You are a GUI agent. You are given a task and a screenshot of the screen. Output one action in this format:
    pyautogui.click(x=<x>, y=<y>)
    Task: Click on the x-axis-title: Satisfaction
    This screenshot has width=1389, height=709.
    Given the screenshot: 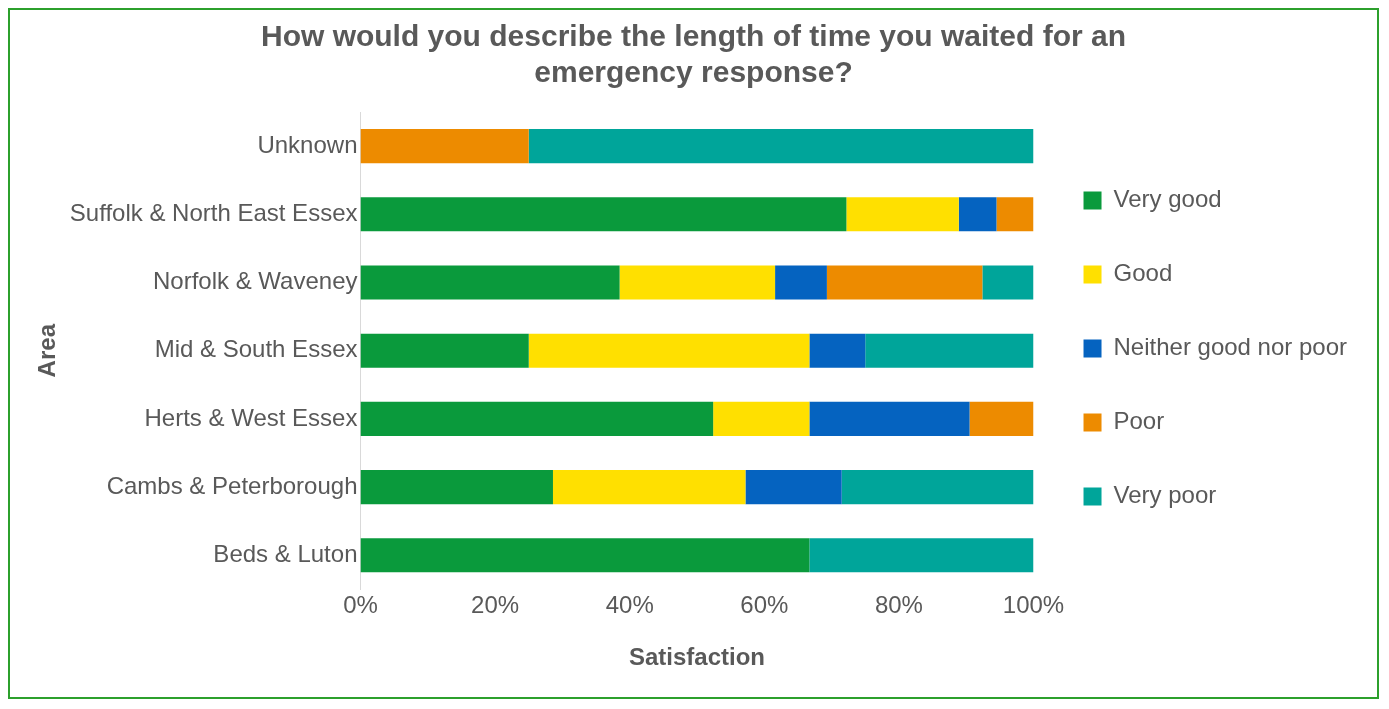 What is the action you would take?
    pyautogui.click(x=697, y=657)
    